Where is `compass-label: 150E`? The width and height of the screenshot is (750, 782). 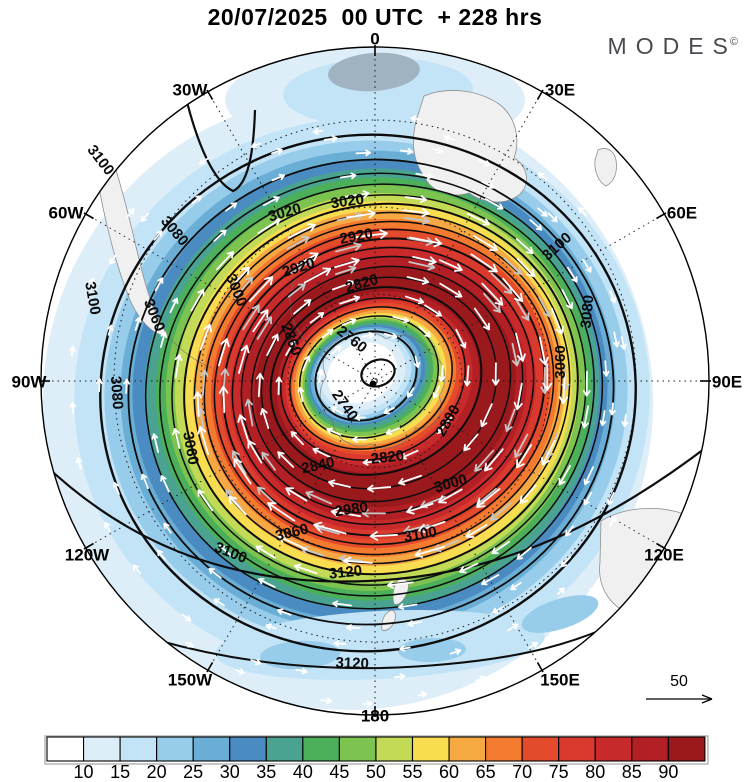 compass-label: 150E is located at coordinates (560, 679).